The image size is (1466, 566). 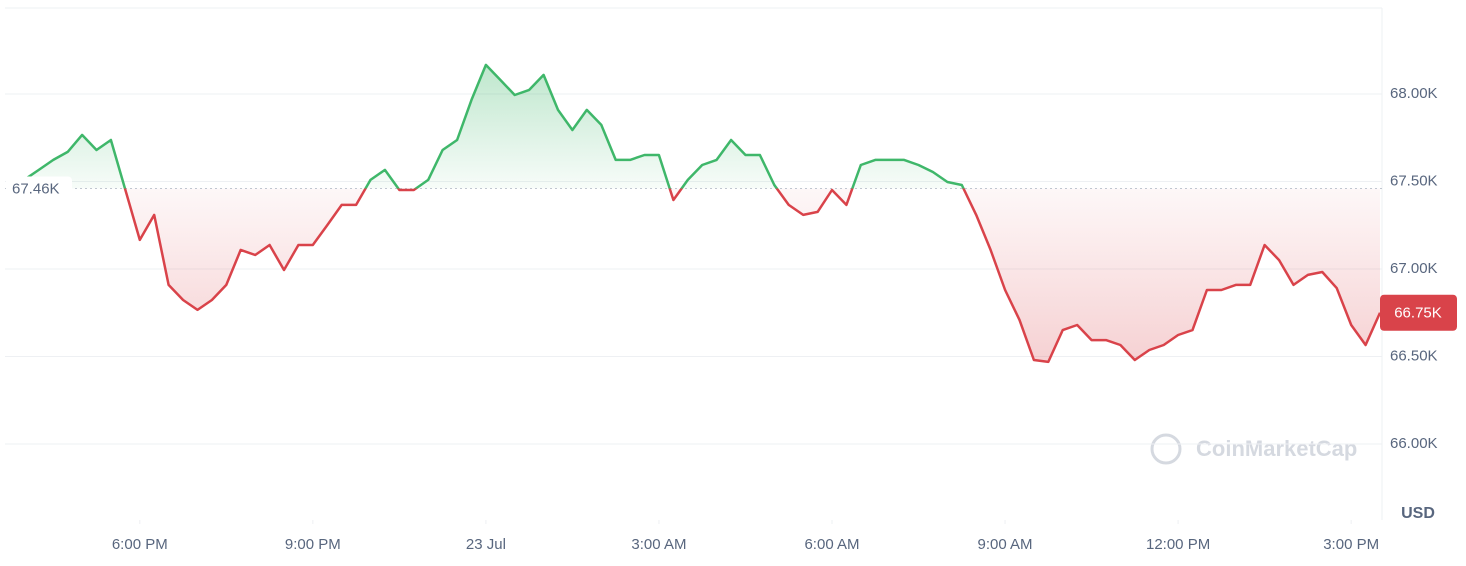 What do you see at coordinates (1276, 448) in the screenshot?
I see `watermark-text: CoinMarketCap` at bounding box center [1276, 448].